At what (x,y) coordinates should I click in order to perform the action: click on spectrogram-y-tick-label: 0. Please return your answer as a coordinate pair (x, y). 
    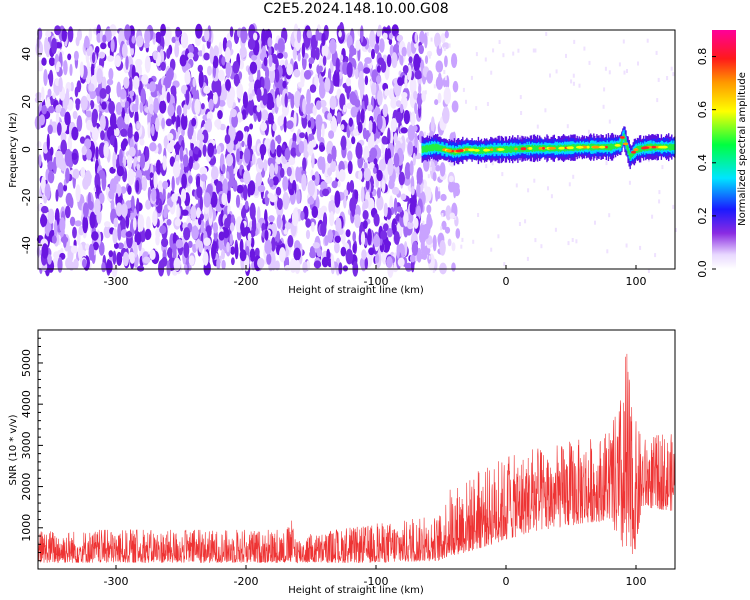
    Looking at the image, I should click on (26, 149).